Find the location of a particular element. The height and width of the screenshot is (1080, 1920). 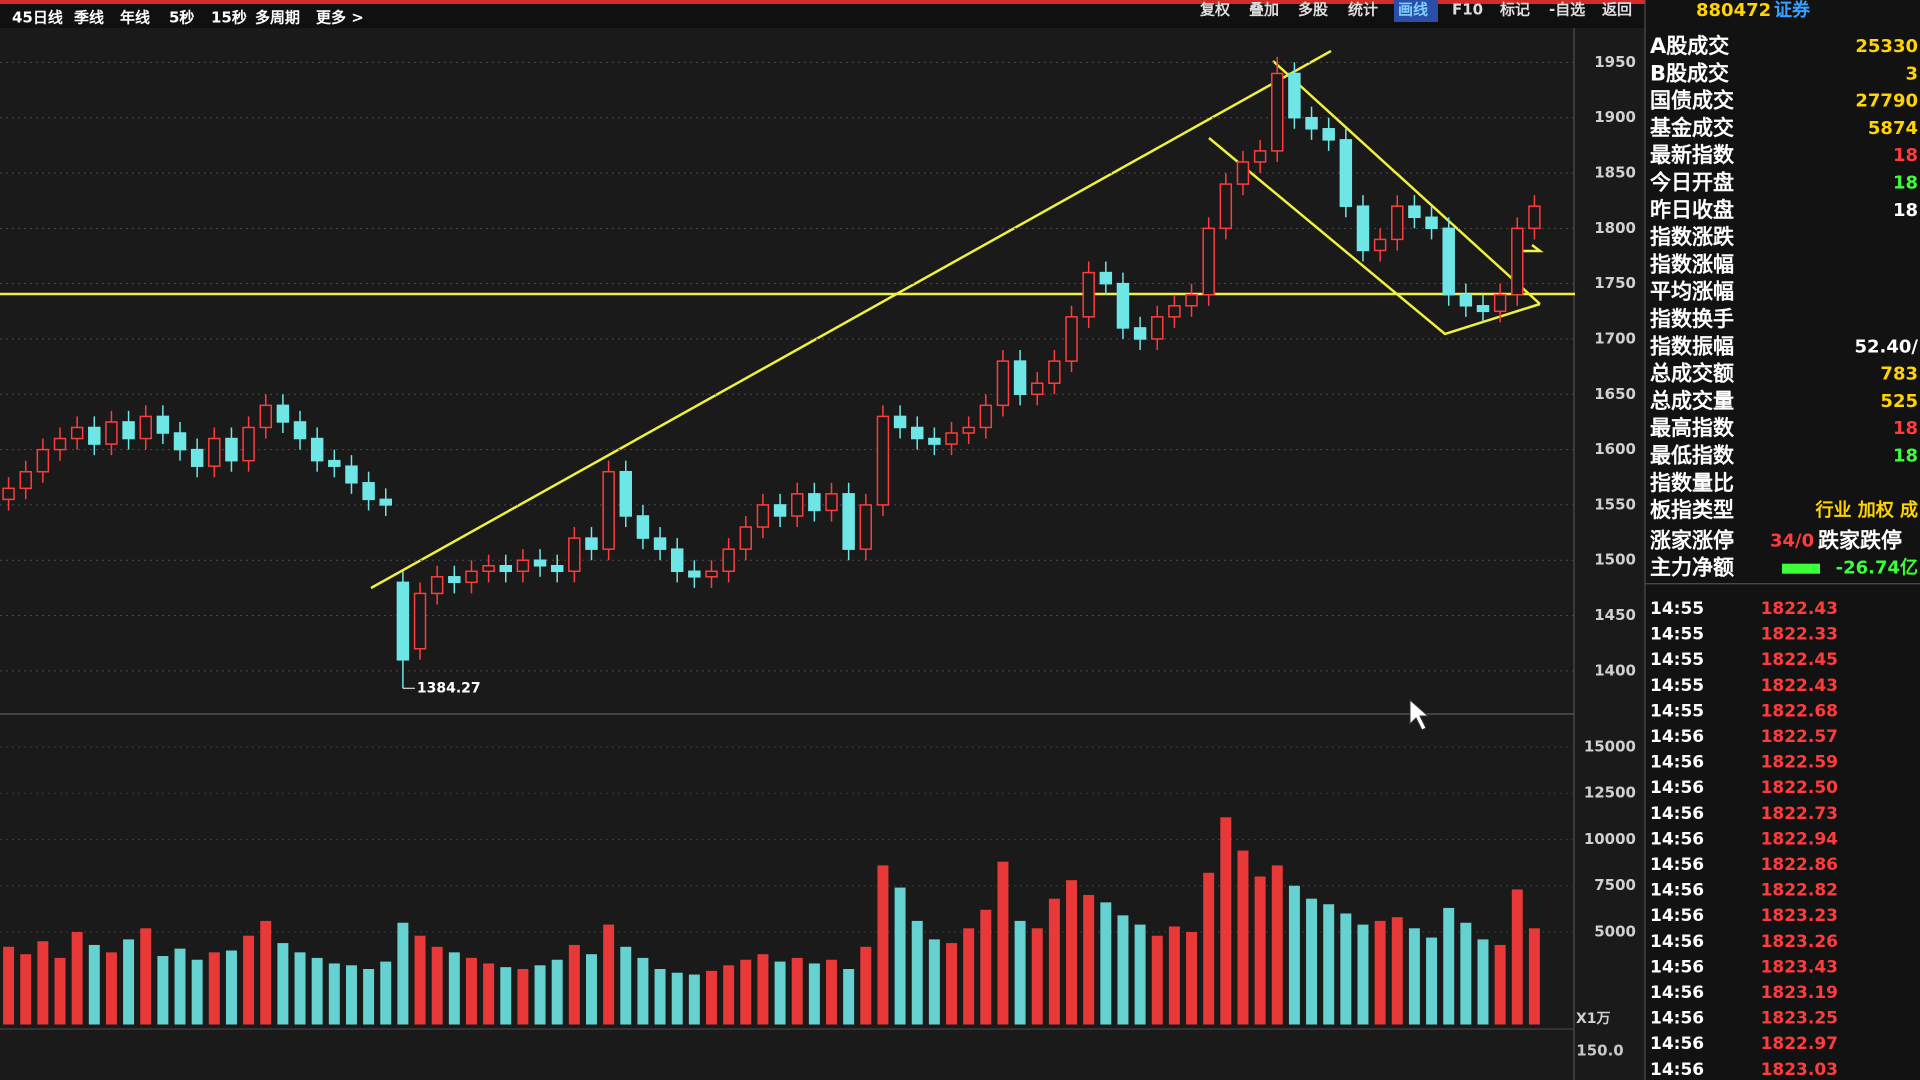

toolbar-item: 更多 > is located at coordinates (340, 18).